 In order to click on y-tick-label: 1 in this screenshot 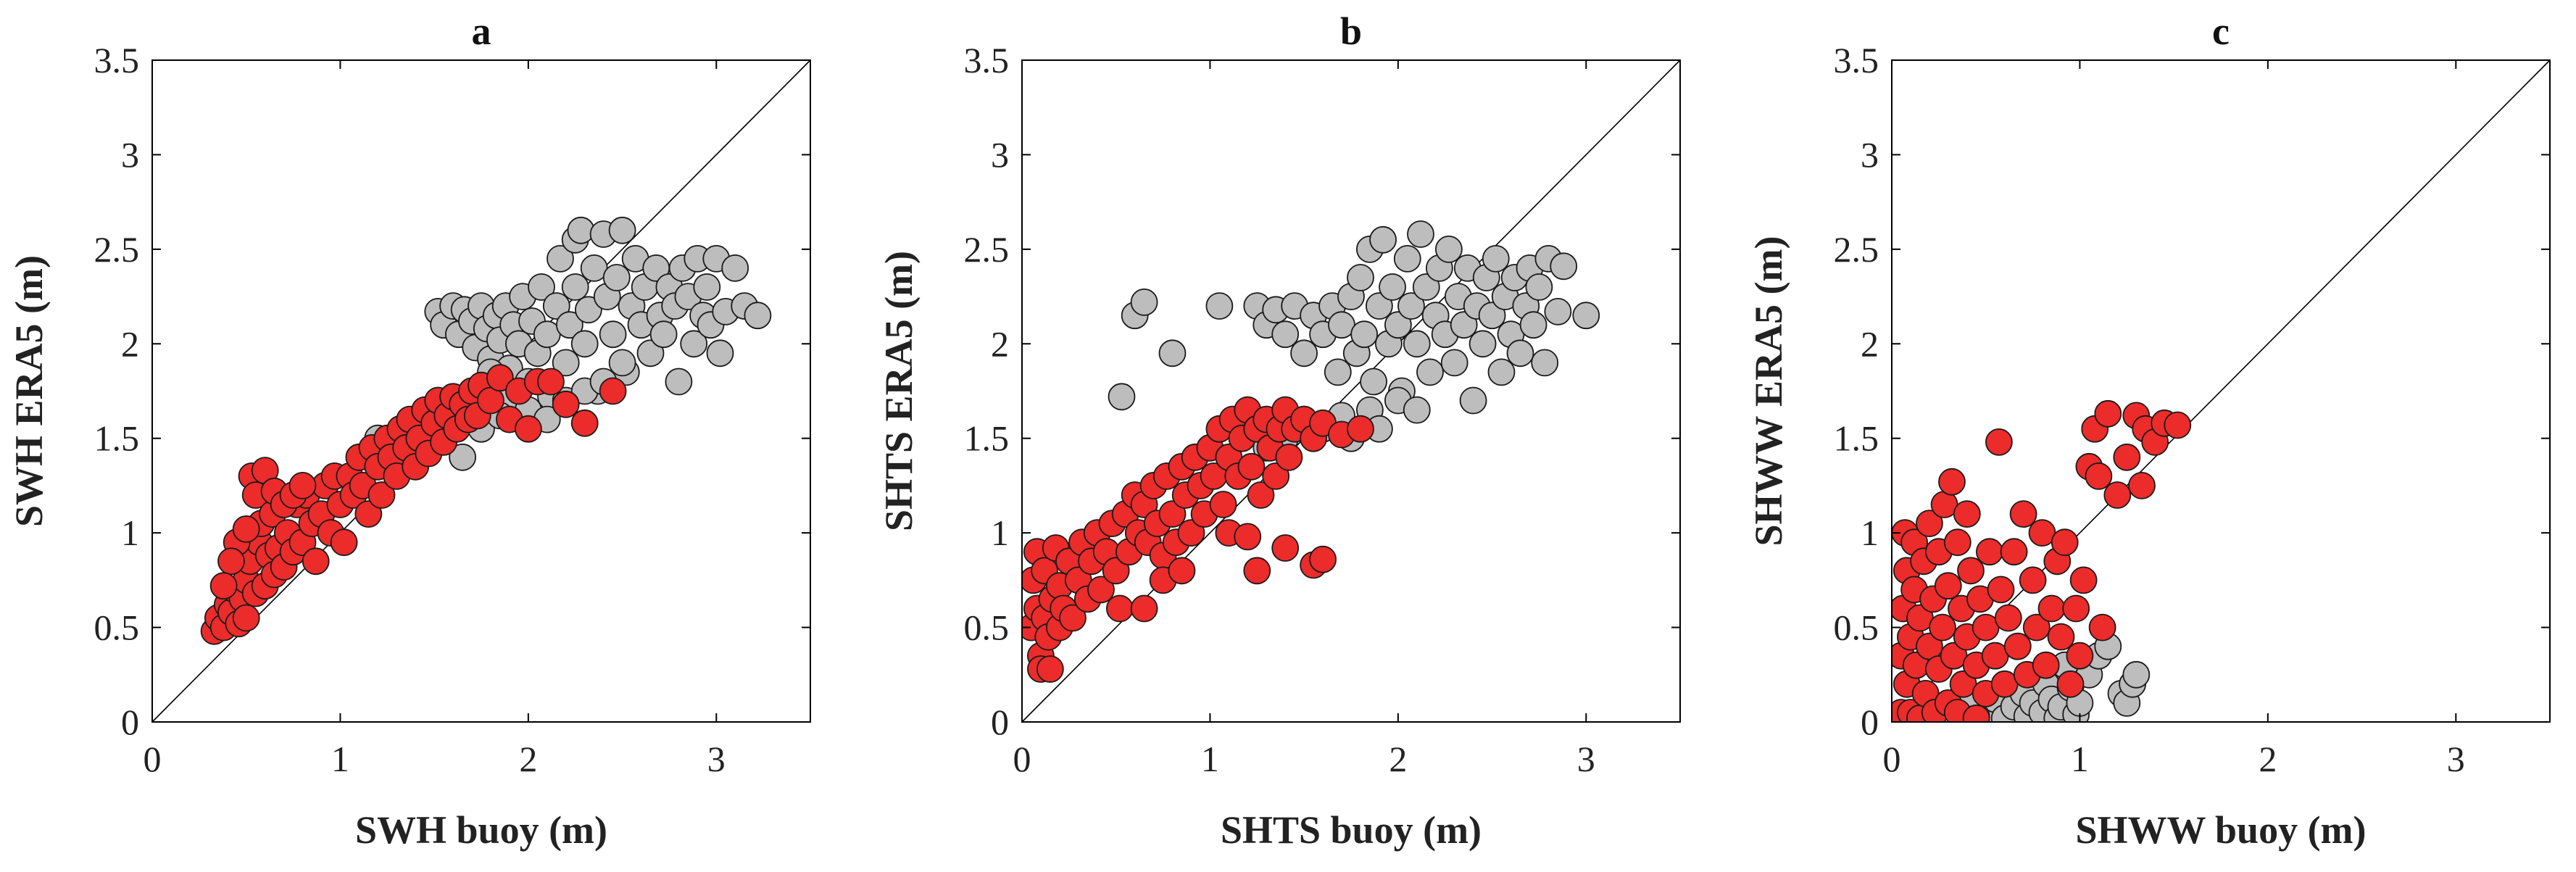, I will do `click(1870, 532)`.